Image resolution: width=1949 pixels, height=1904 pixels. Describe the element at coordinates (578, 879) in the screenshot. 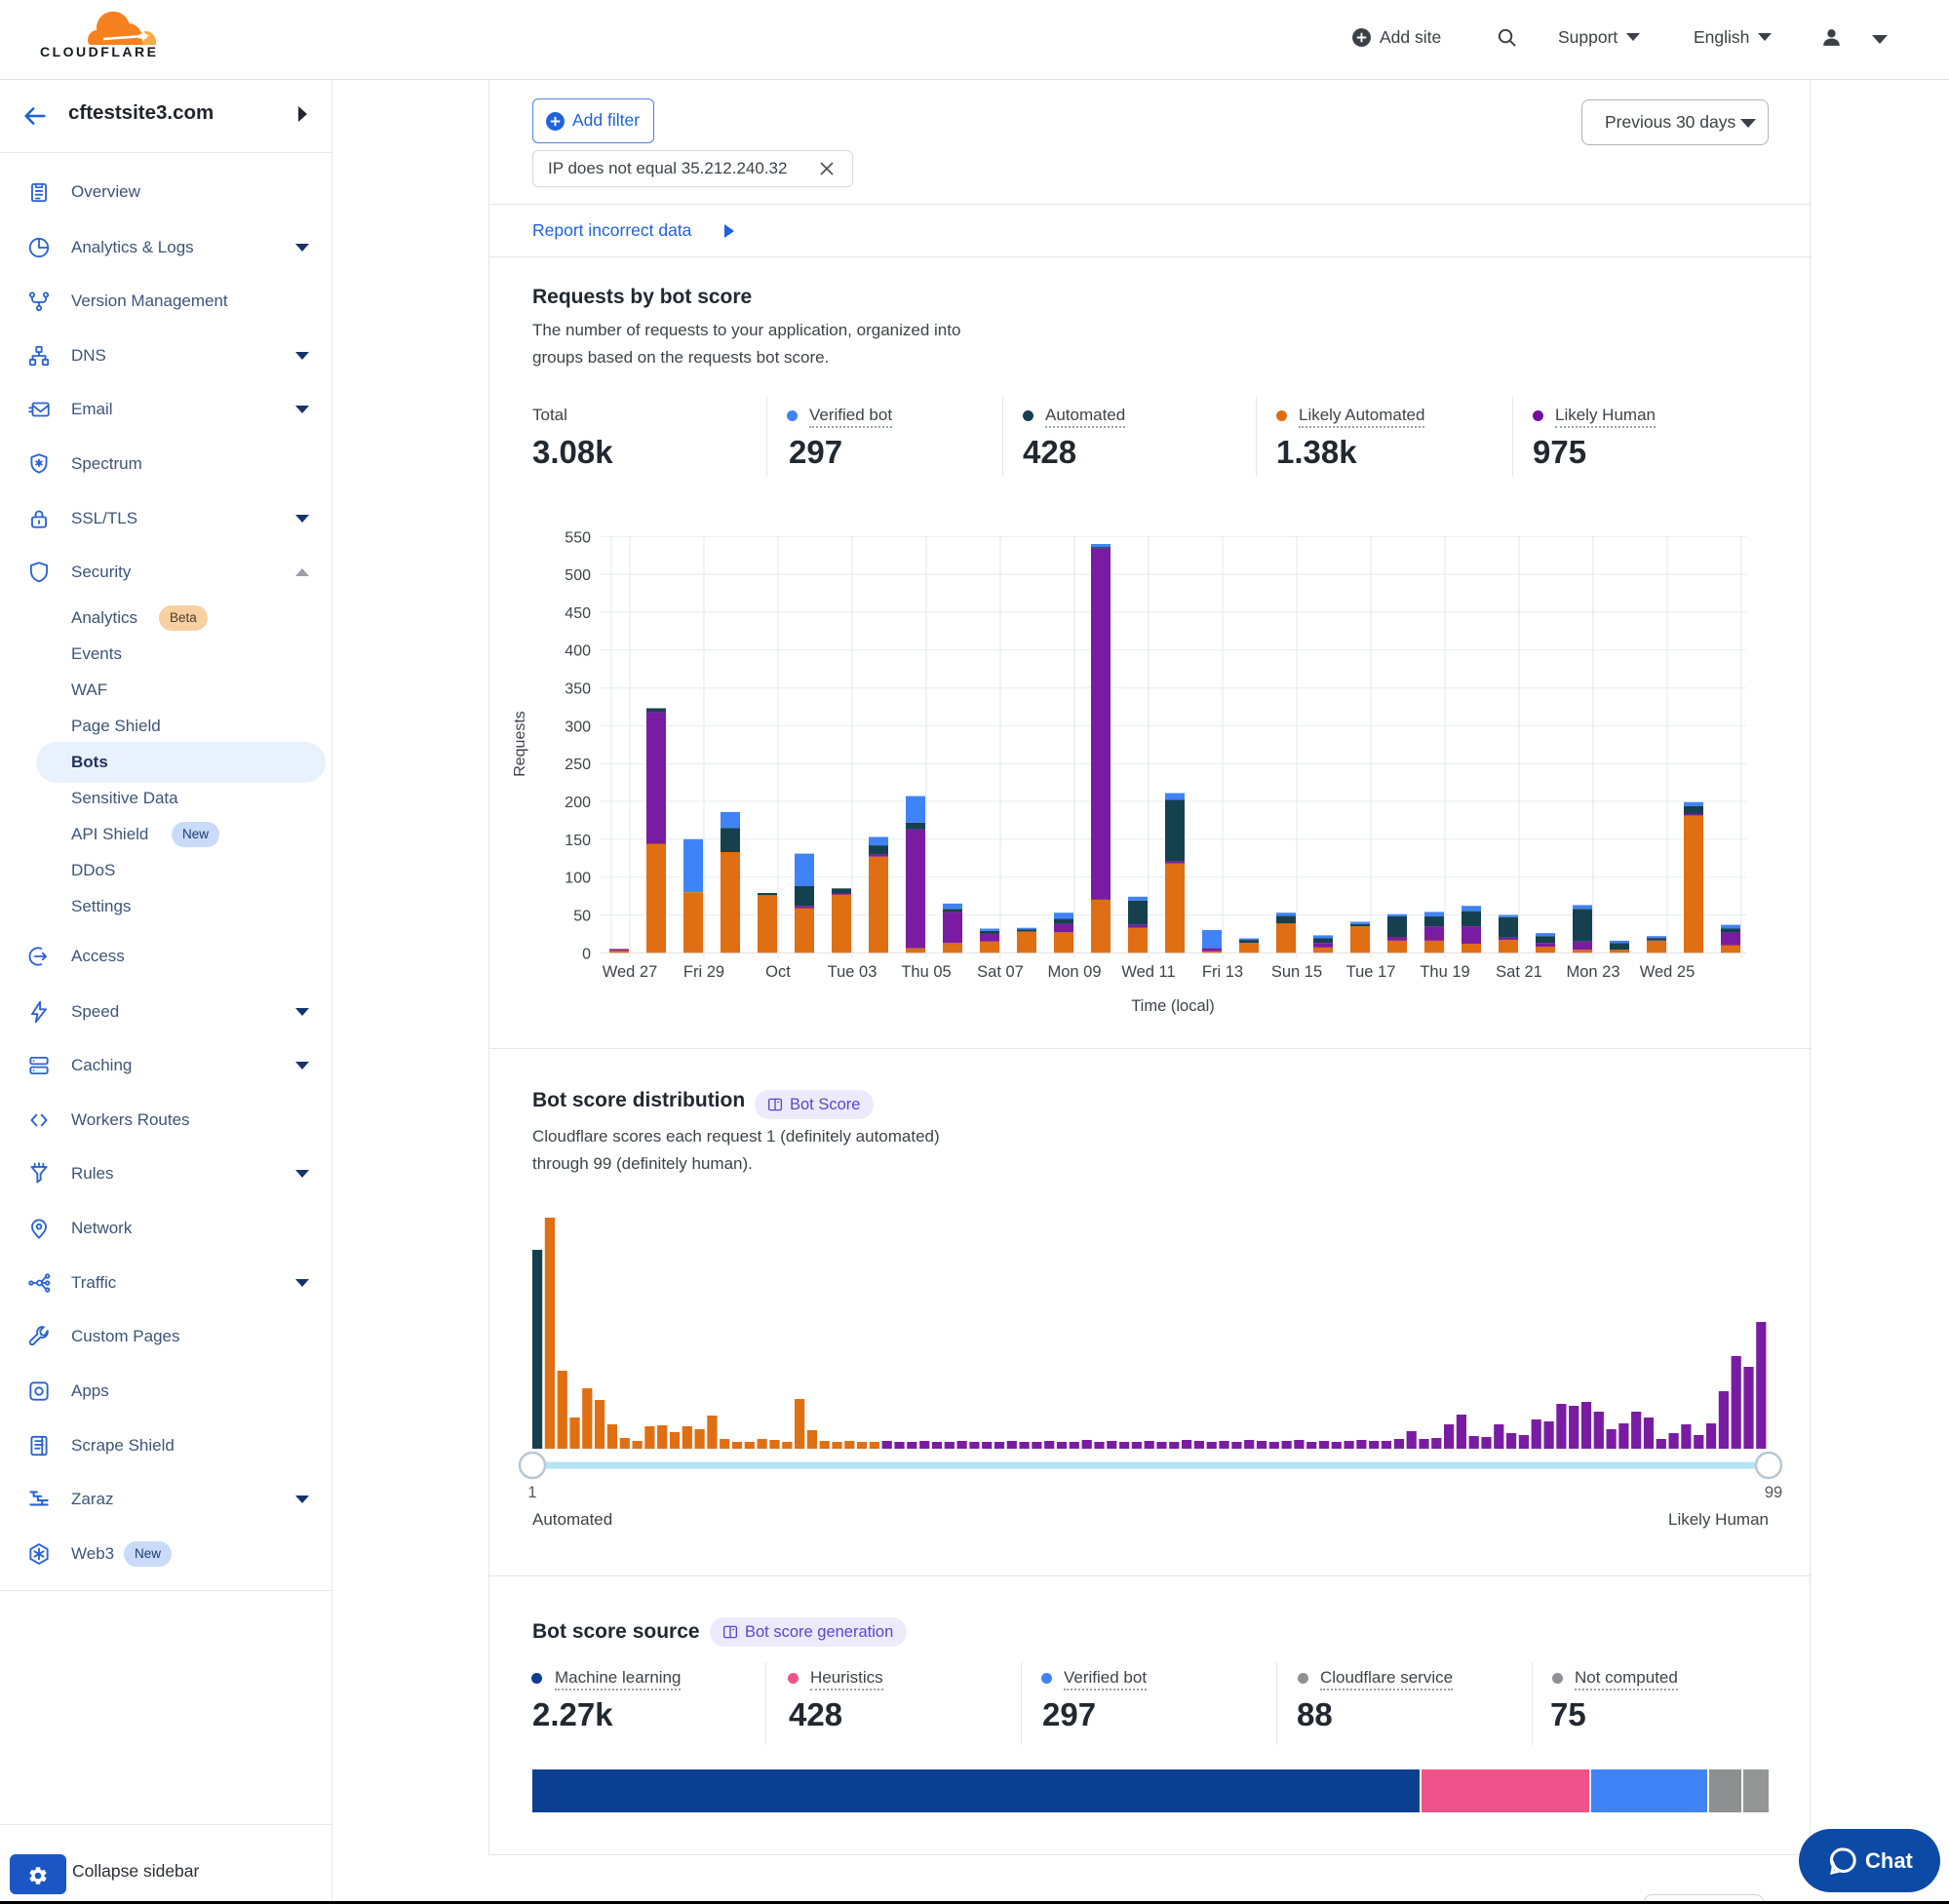

I see `svg-text: 100` at that location.